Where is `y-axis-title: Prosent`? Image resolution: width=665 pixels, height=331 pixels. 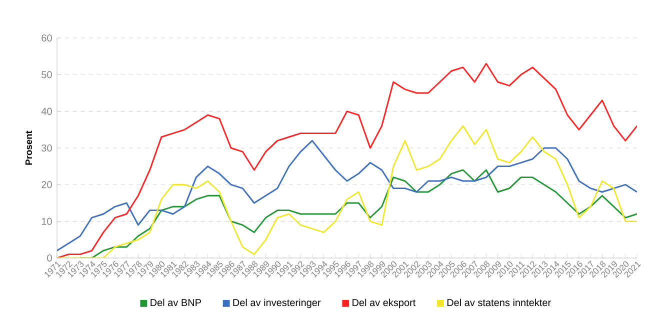
y-axis-title: Prosent is located at coordinates (29, 147).